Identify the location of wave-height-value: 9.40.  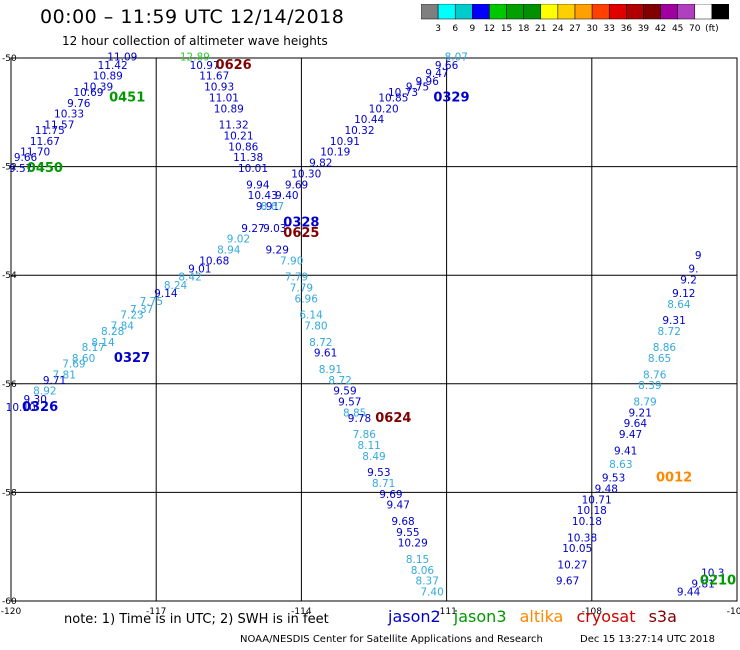
(286, 196).